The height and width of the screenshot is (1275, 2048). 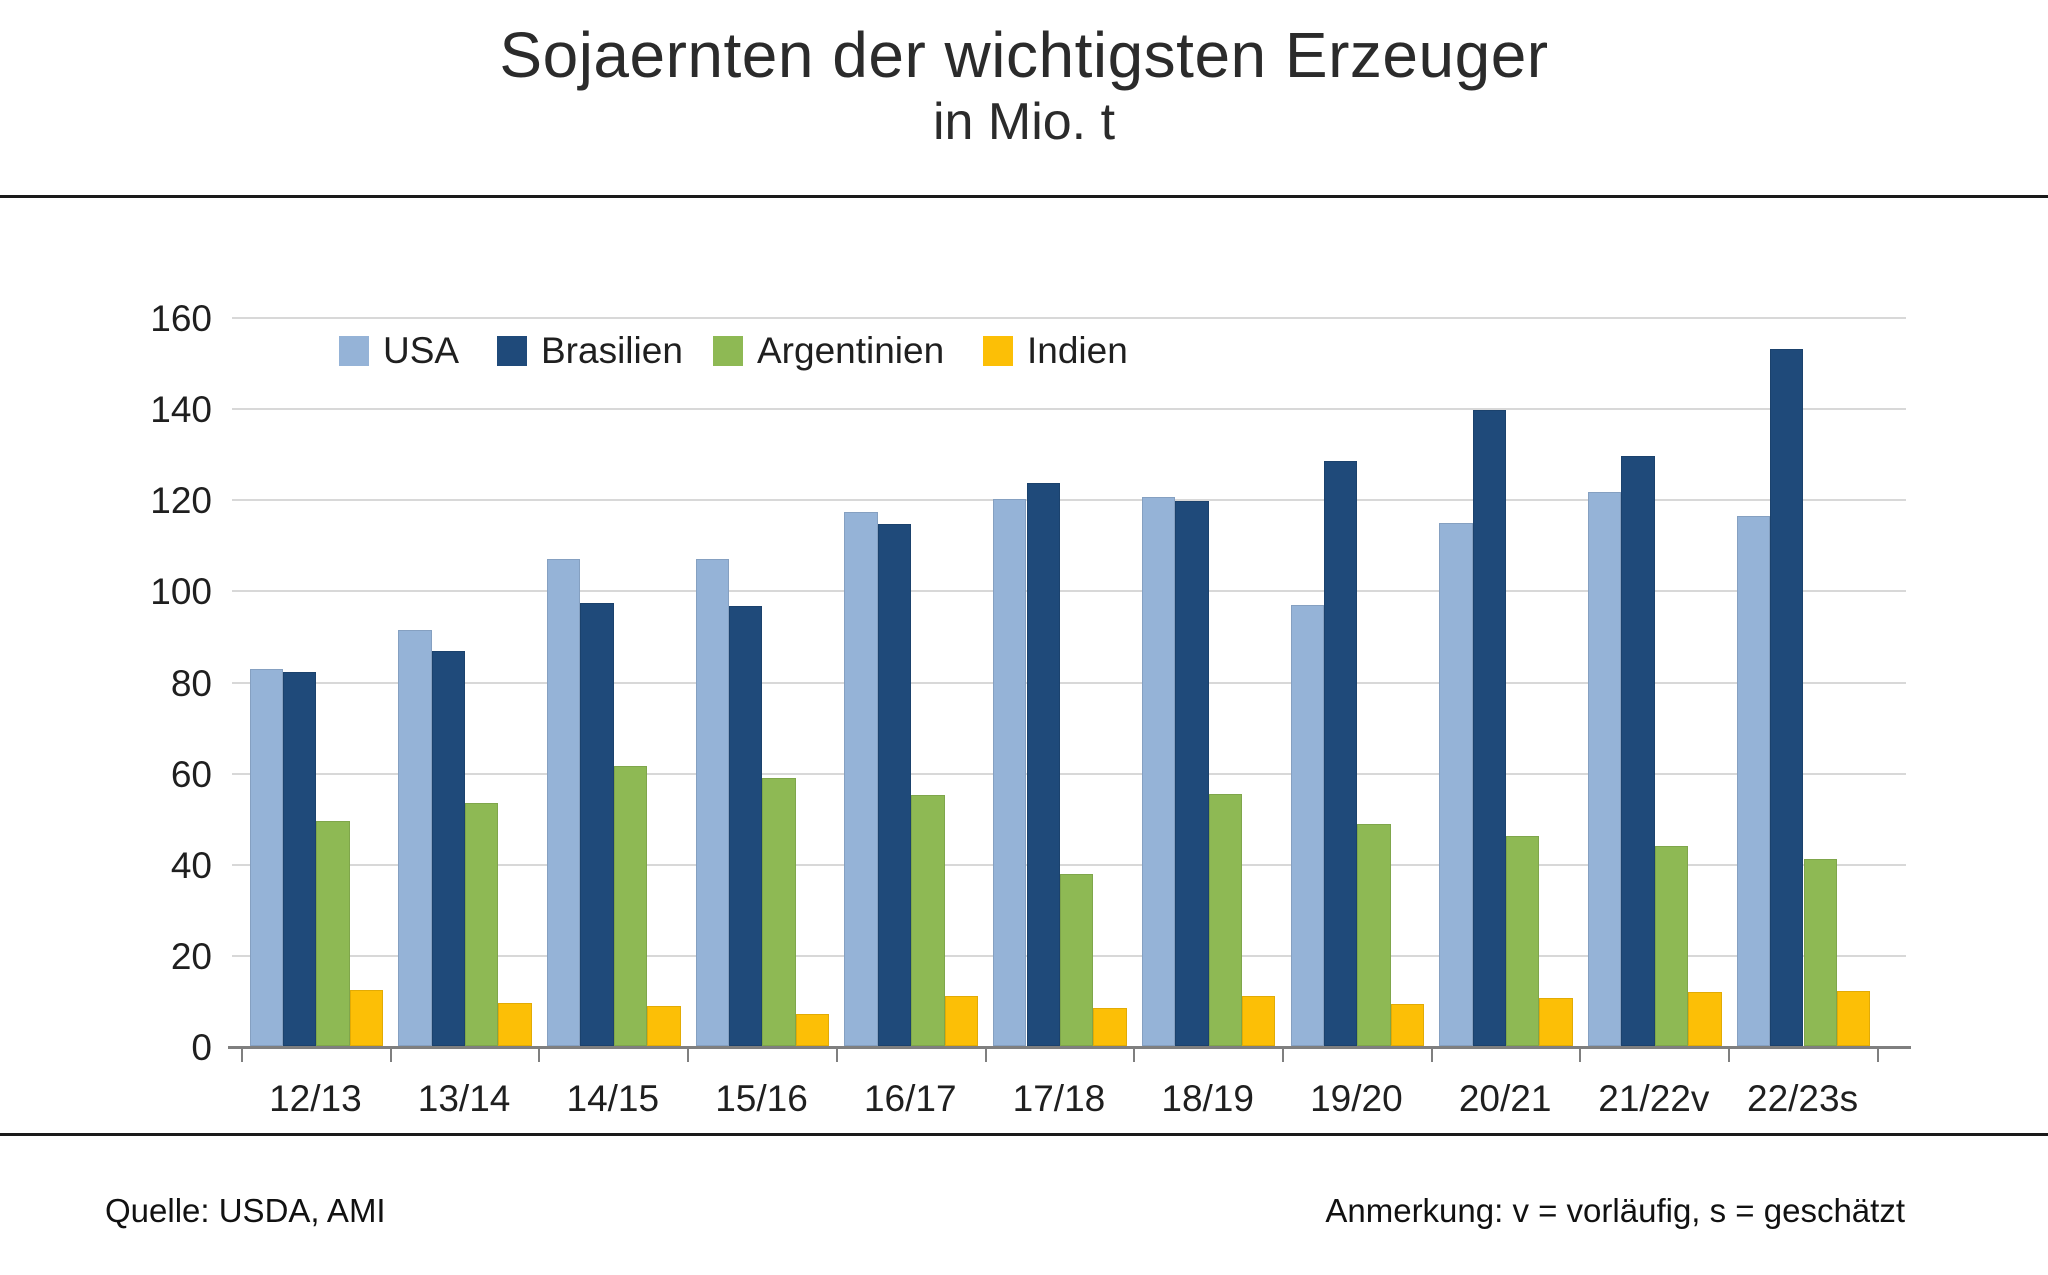 What do you see at coordinates (761, 1098) in the screenshot?
I see `x-axis-label-15/16: 15/16` at bounding box center [761, 1098].